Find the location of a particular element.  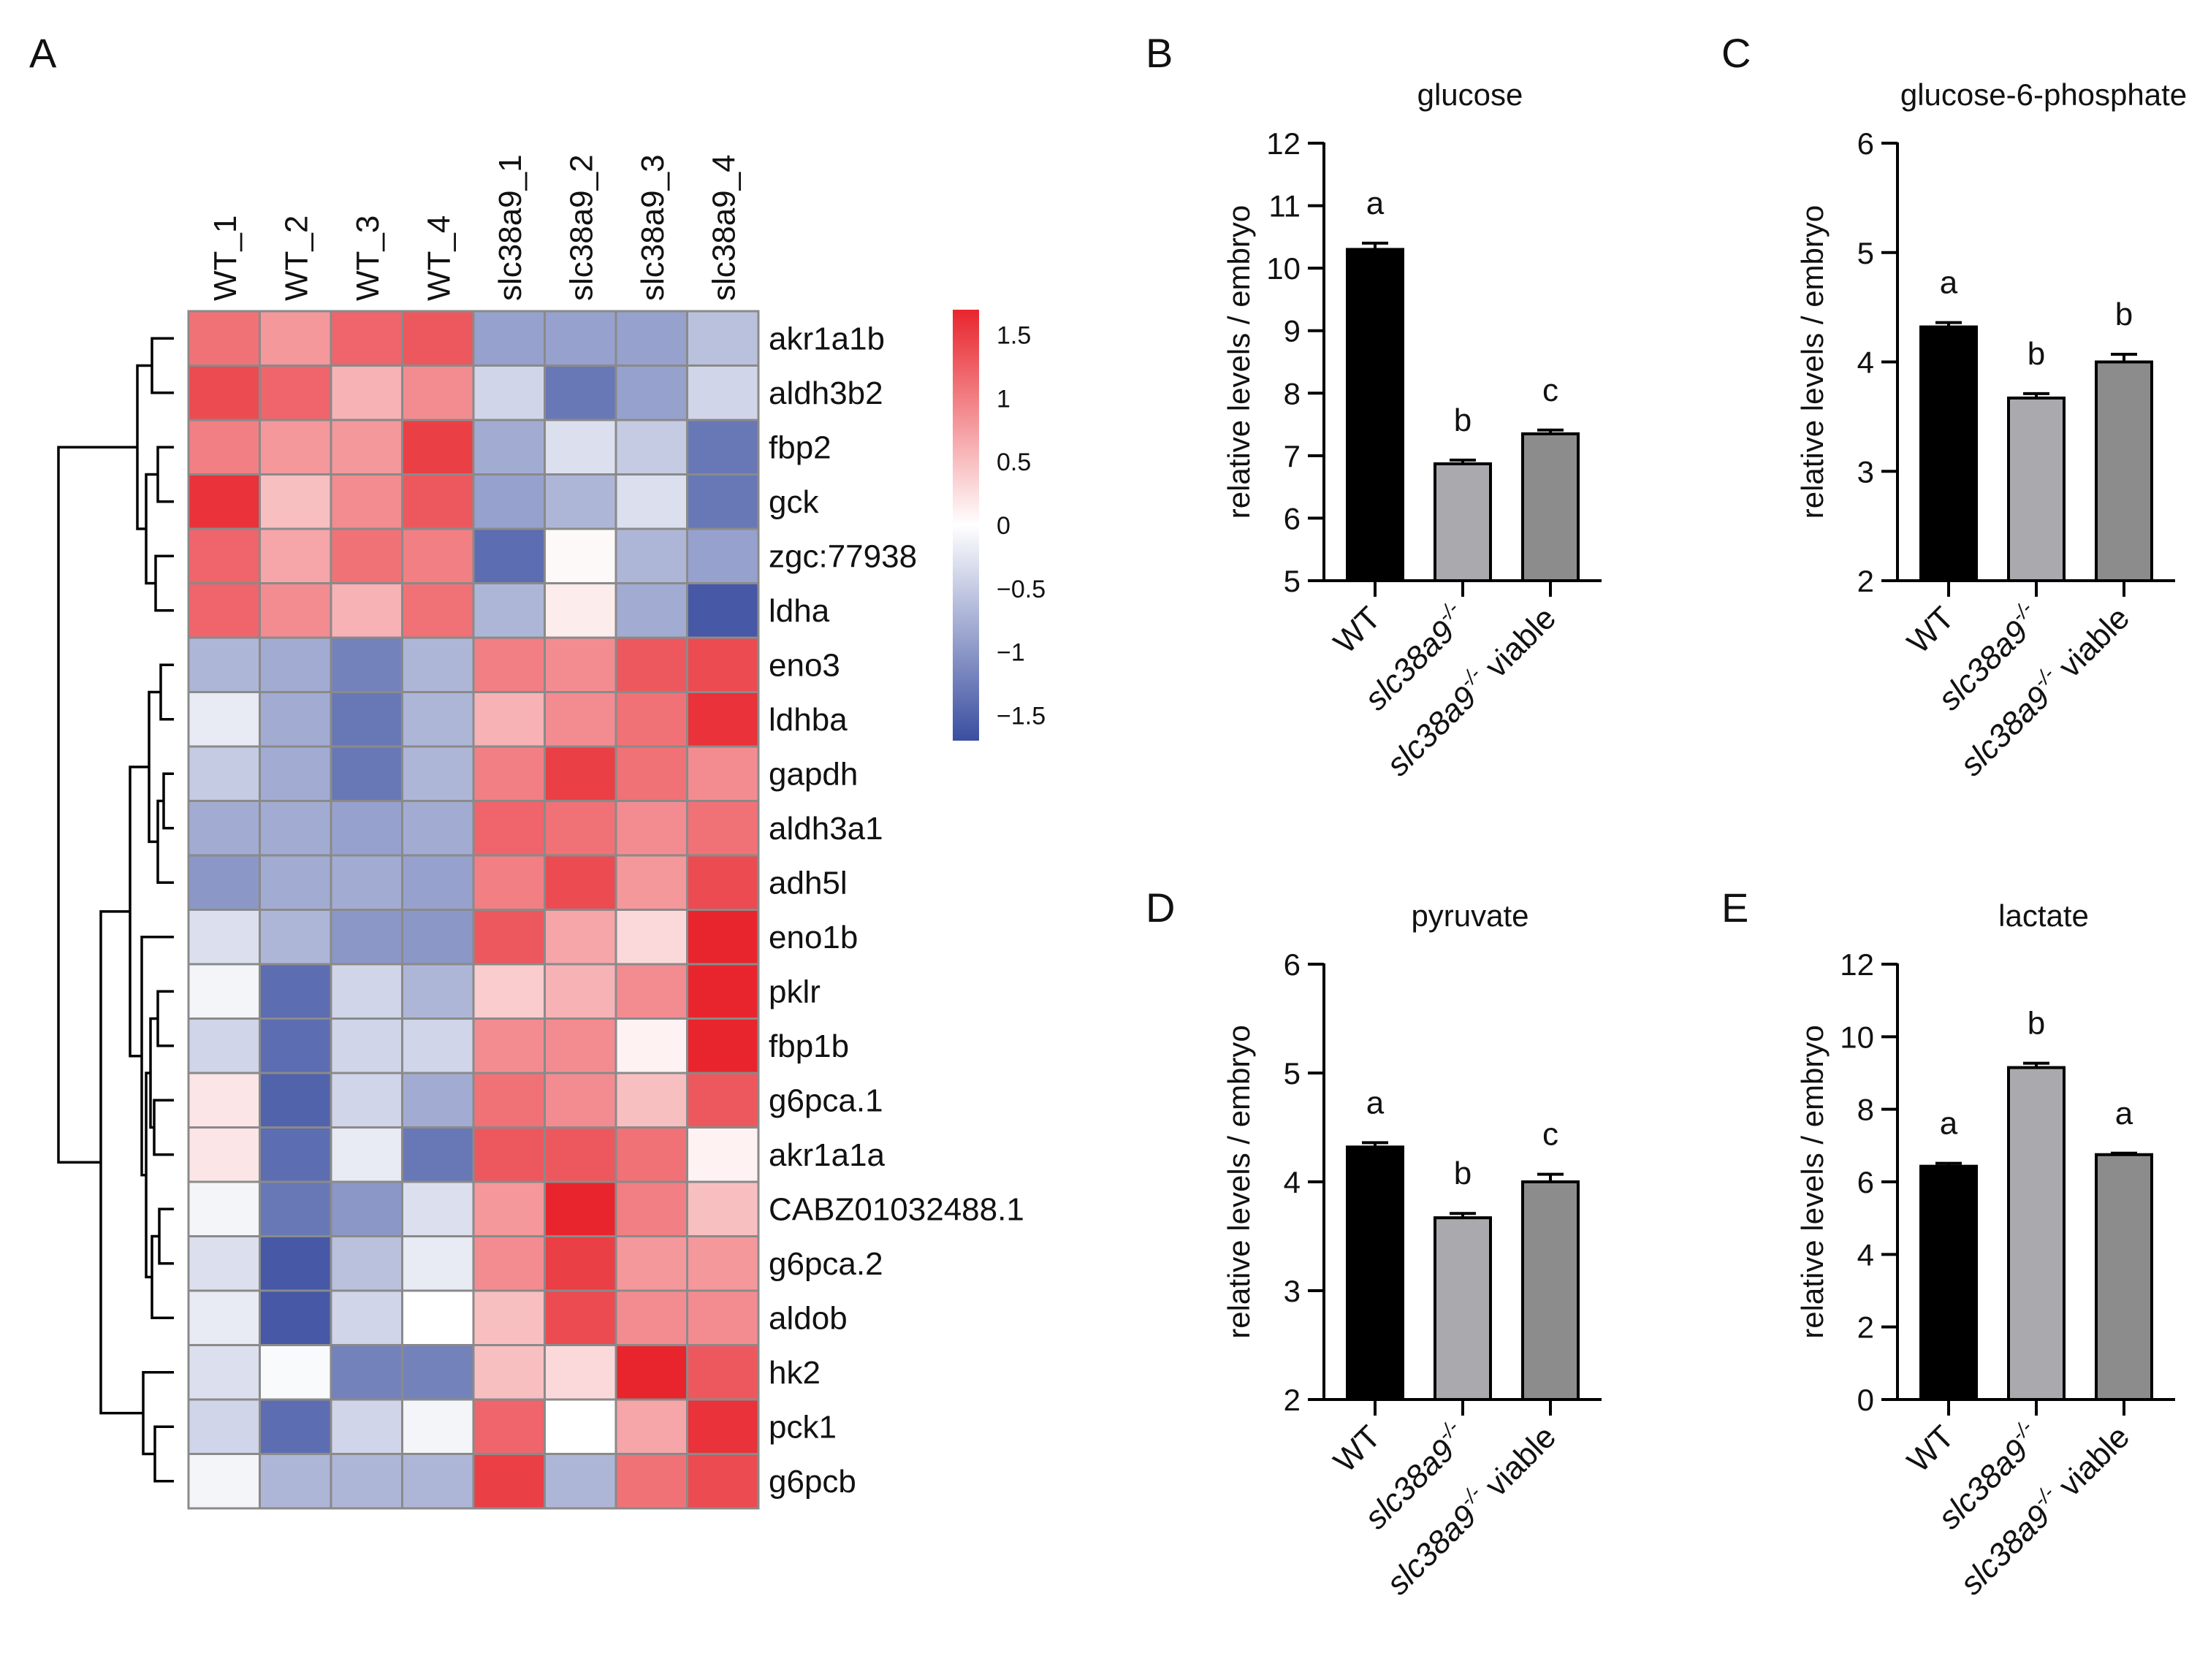

y-tick-label: 2 is located at coordinates (1865, 581).